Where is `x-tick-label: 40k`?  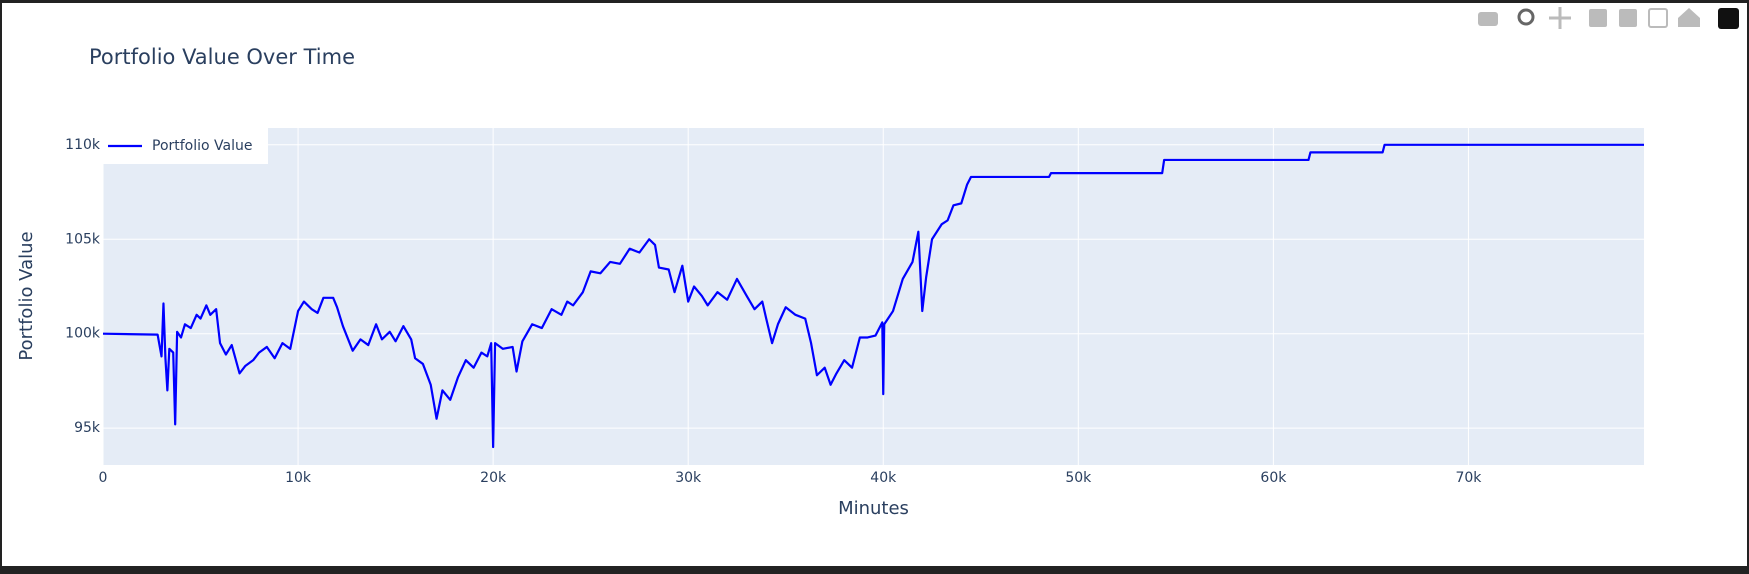 x-tick-label: 40k is located at coordinates (883, 478).